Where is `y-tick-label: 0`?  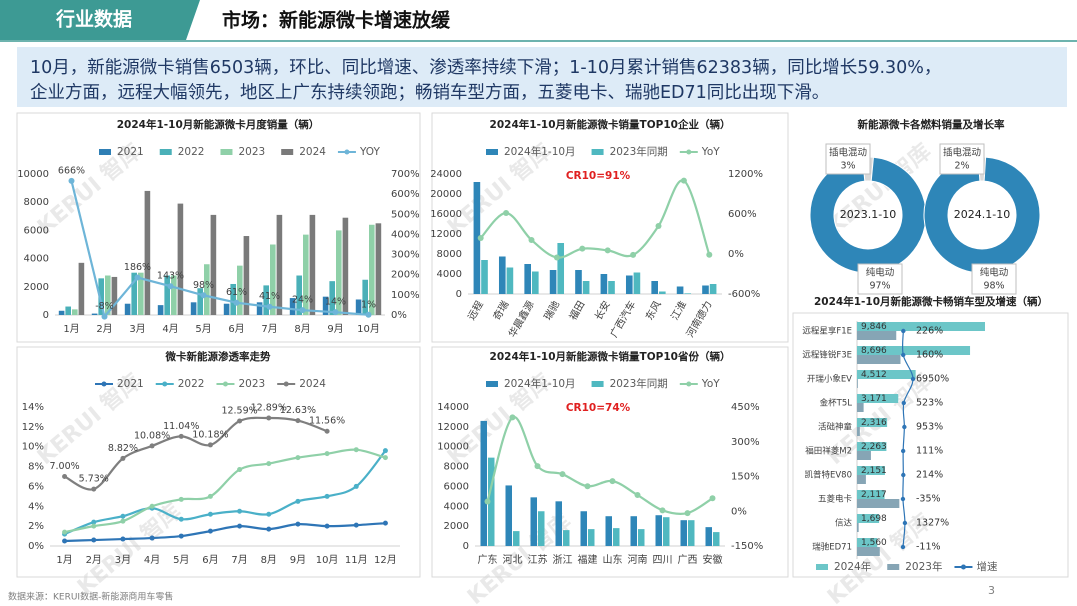 y-tick-label: 0 is located at coordinates (46, 315).